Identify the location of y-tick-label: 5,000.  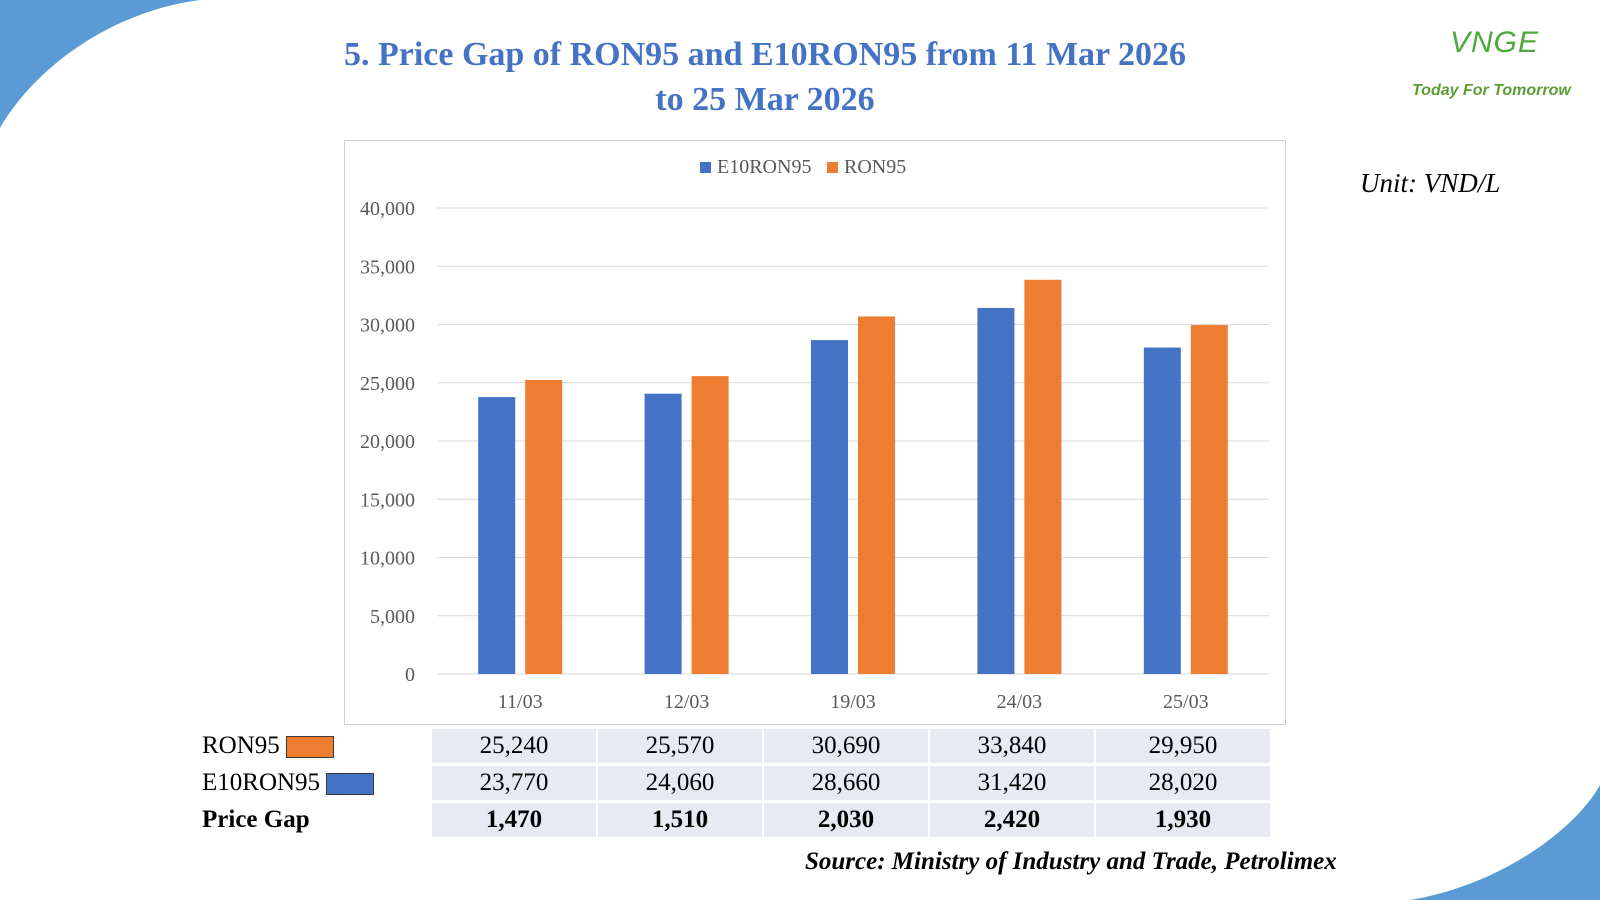
(392, 617).